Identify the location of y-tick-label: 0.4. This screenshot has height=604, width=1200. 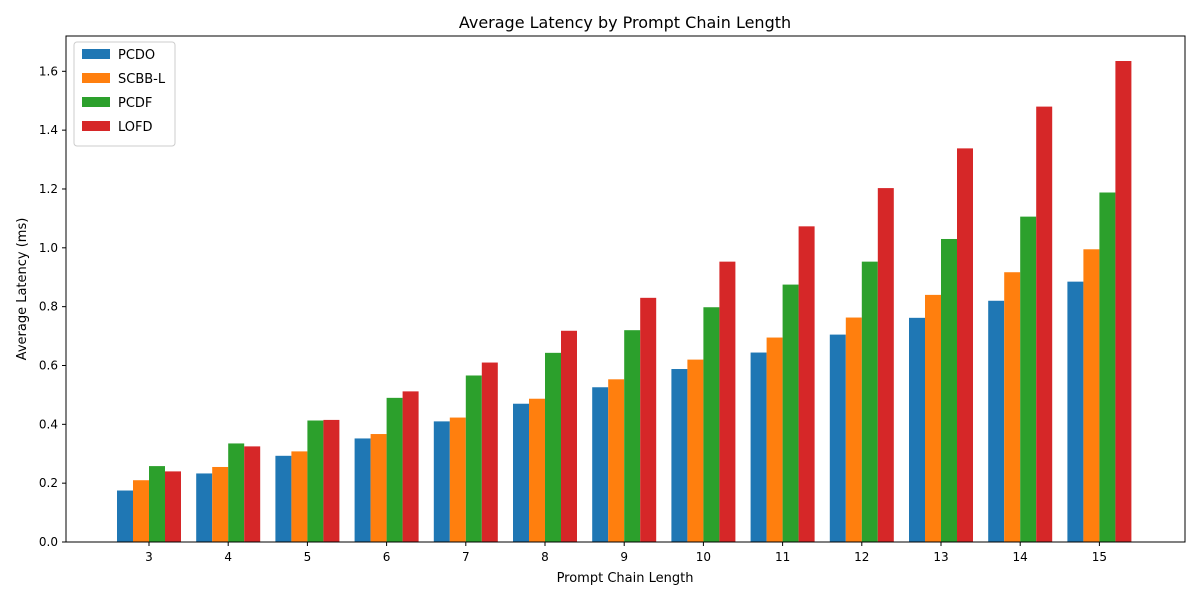
(48, 424).